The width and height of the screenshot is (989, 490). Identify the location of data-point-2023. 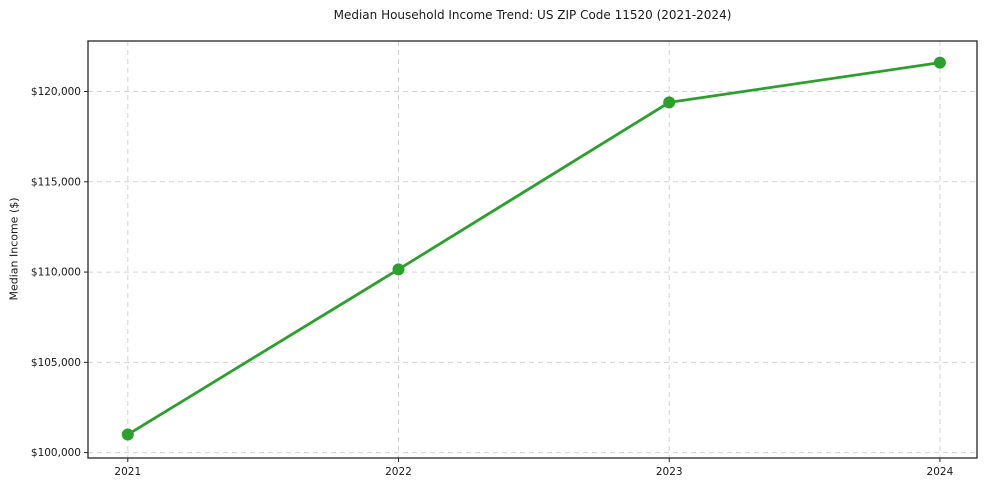
(669, 102).